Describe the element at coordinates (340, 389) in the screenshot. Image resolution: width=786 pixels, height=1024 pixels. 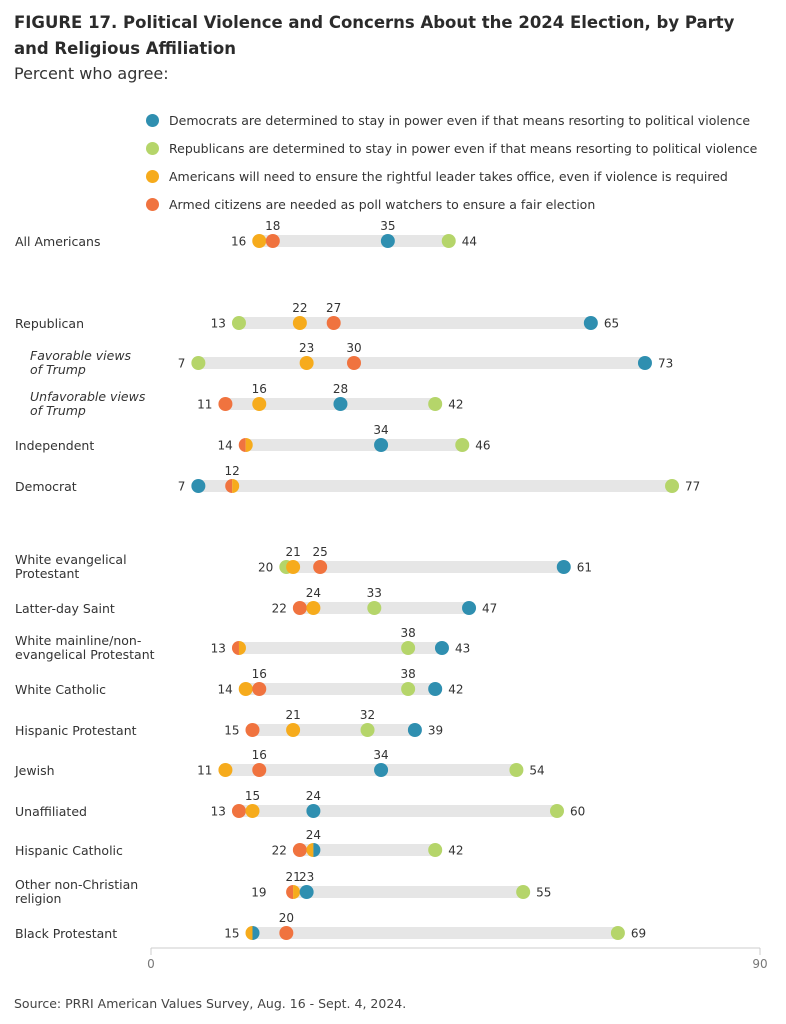
I see `value-label-above: 28` at that location.